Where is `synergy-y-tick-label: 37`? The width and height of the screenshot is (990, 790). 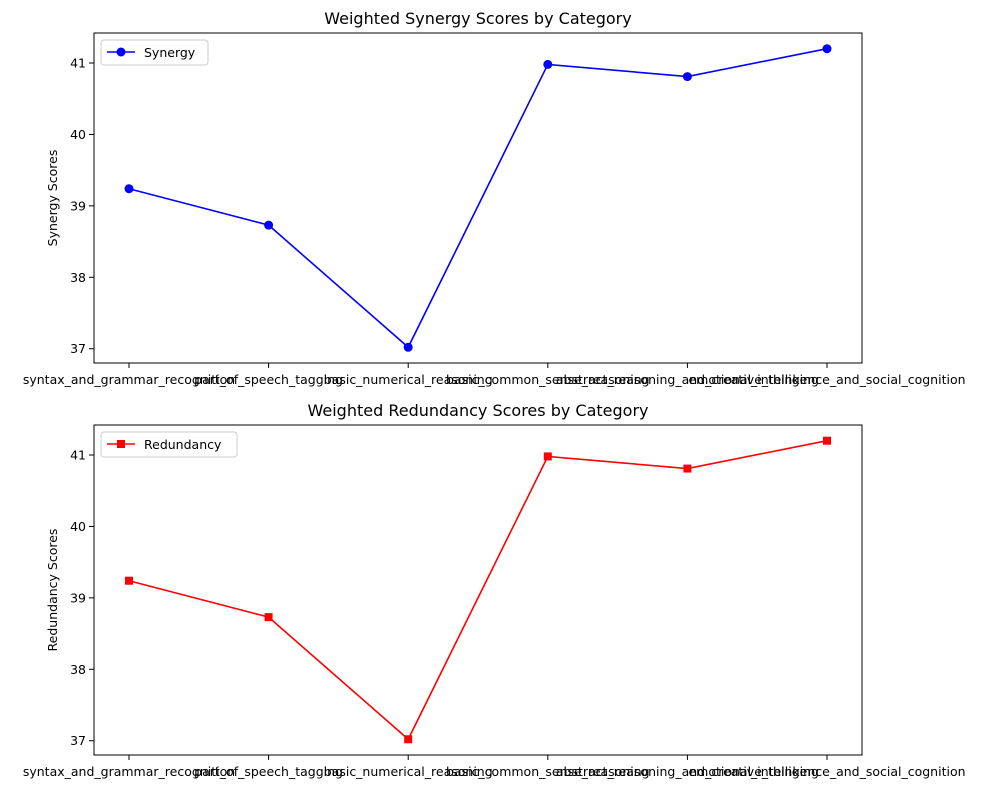
synergy-y-tick-label: 37 is located at coordinates (78, 348).